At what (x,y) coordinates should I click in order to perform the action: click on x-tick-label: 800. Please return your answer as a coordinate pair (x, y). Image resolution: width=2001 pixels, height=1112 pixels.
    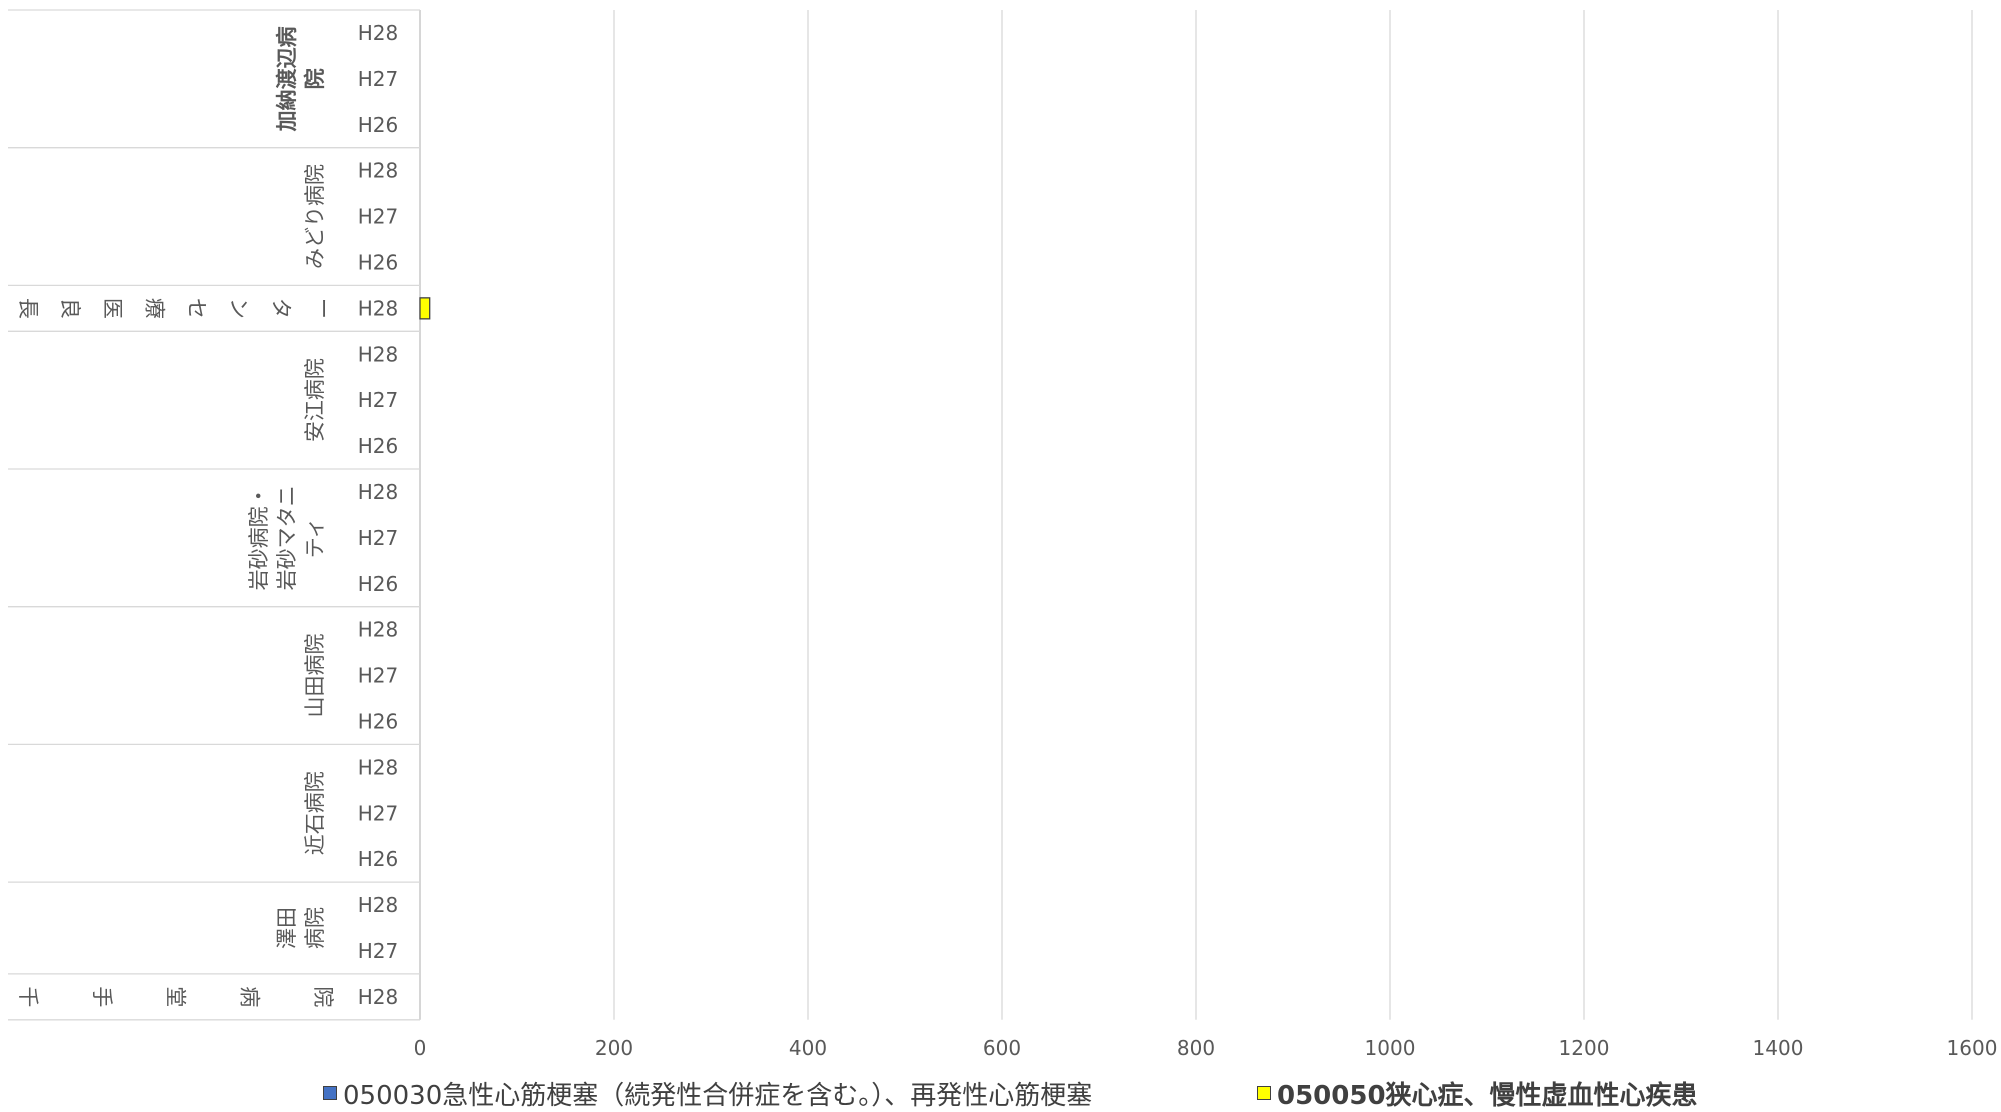
    Looking at the image, I should click on (1196, 1048).